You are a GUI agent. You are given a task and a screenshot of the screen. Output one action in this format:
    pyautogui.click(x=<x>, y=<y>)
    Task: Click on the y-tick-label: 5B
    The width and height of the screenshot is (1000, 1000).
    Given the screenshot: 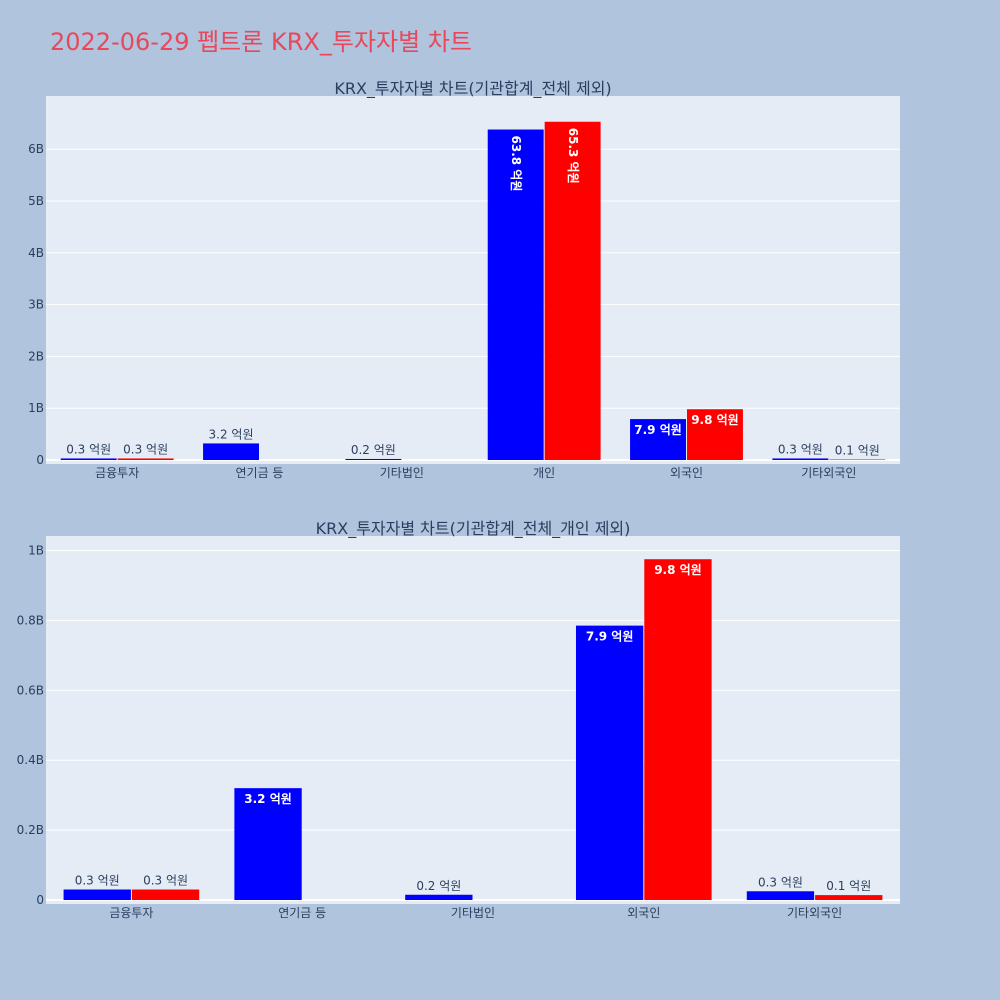 What is the action you would take?
    pyautogui.click(x=36, y=201)
    